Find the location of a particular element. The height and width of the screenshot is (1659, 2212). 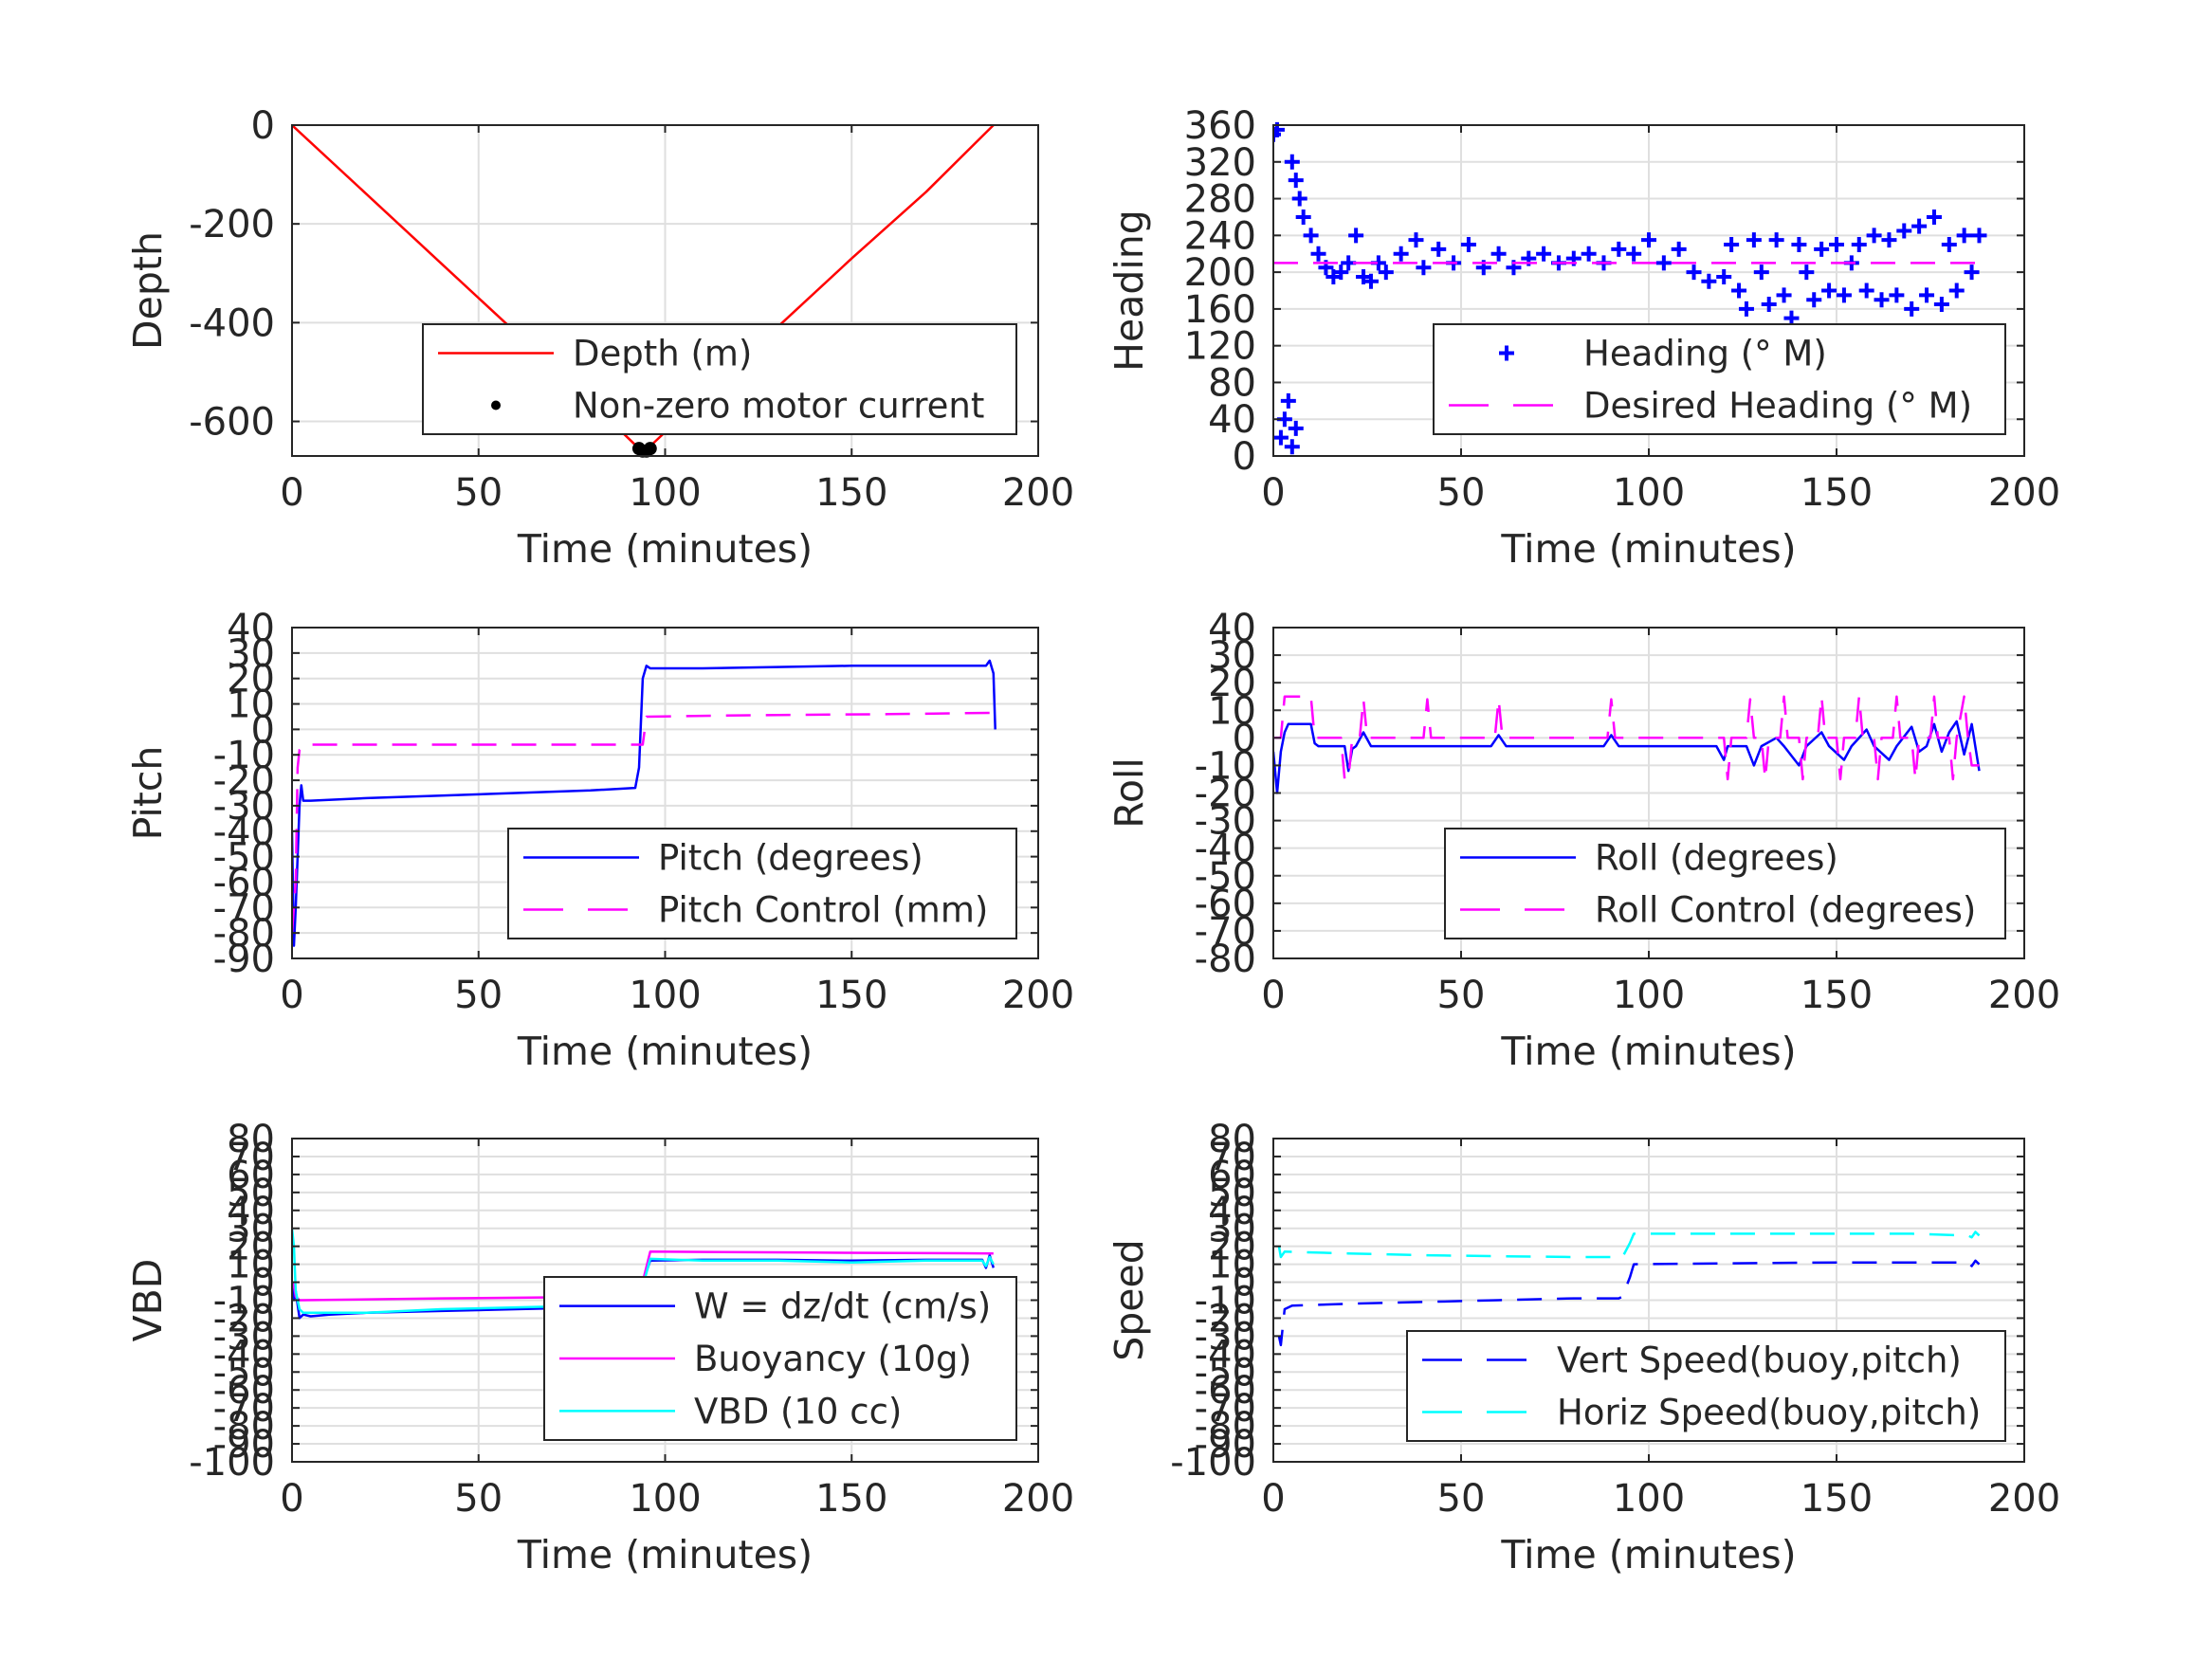

legend: Pitch (degrees) Pitch Control (mm) is located at coordinates (762, 883).